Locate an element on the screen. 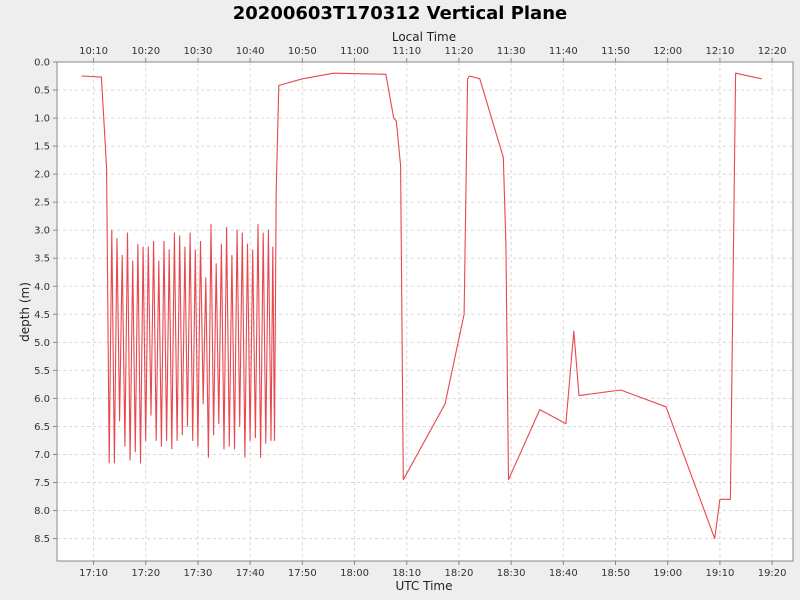  x-tick-label: 19:00 is located at coordinates (667, 573).